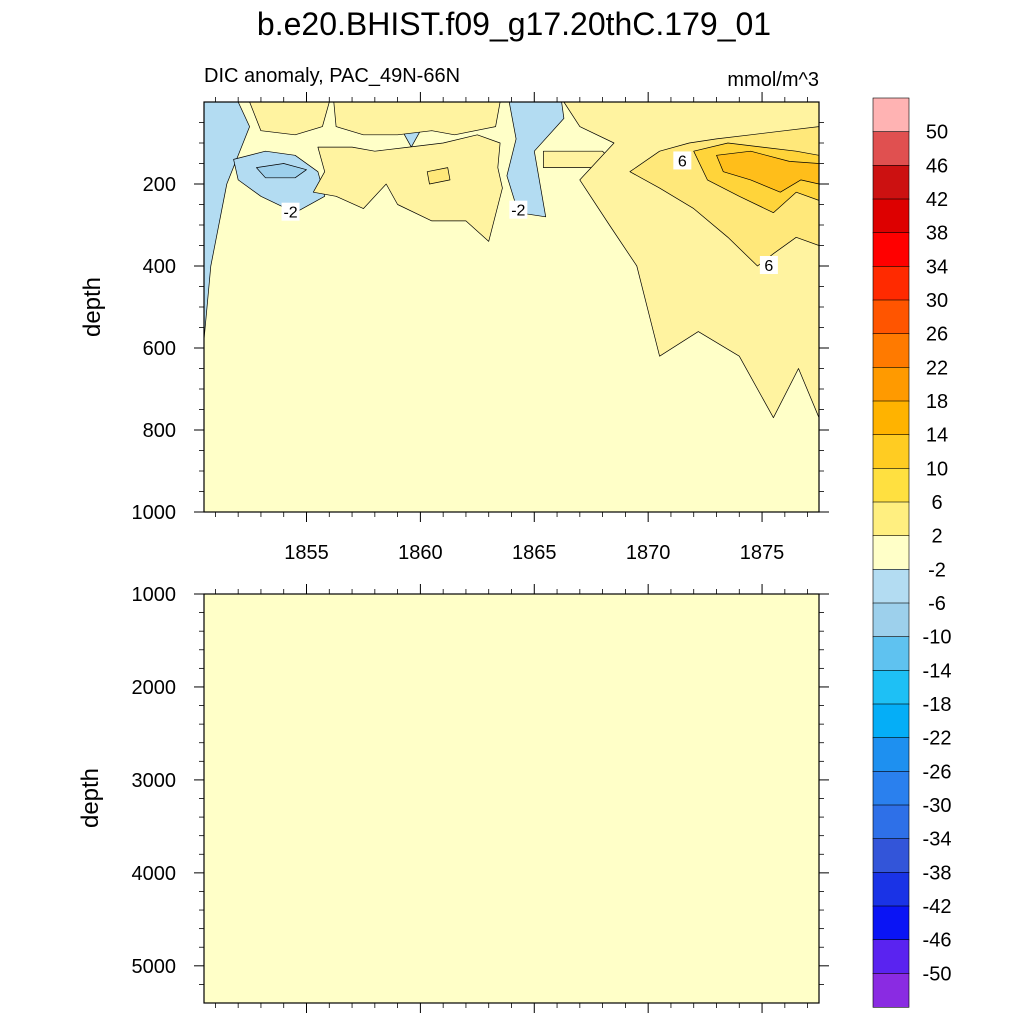  I want to click on colorbar-label: 26, so click(937, 335).